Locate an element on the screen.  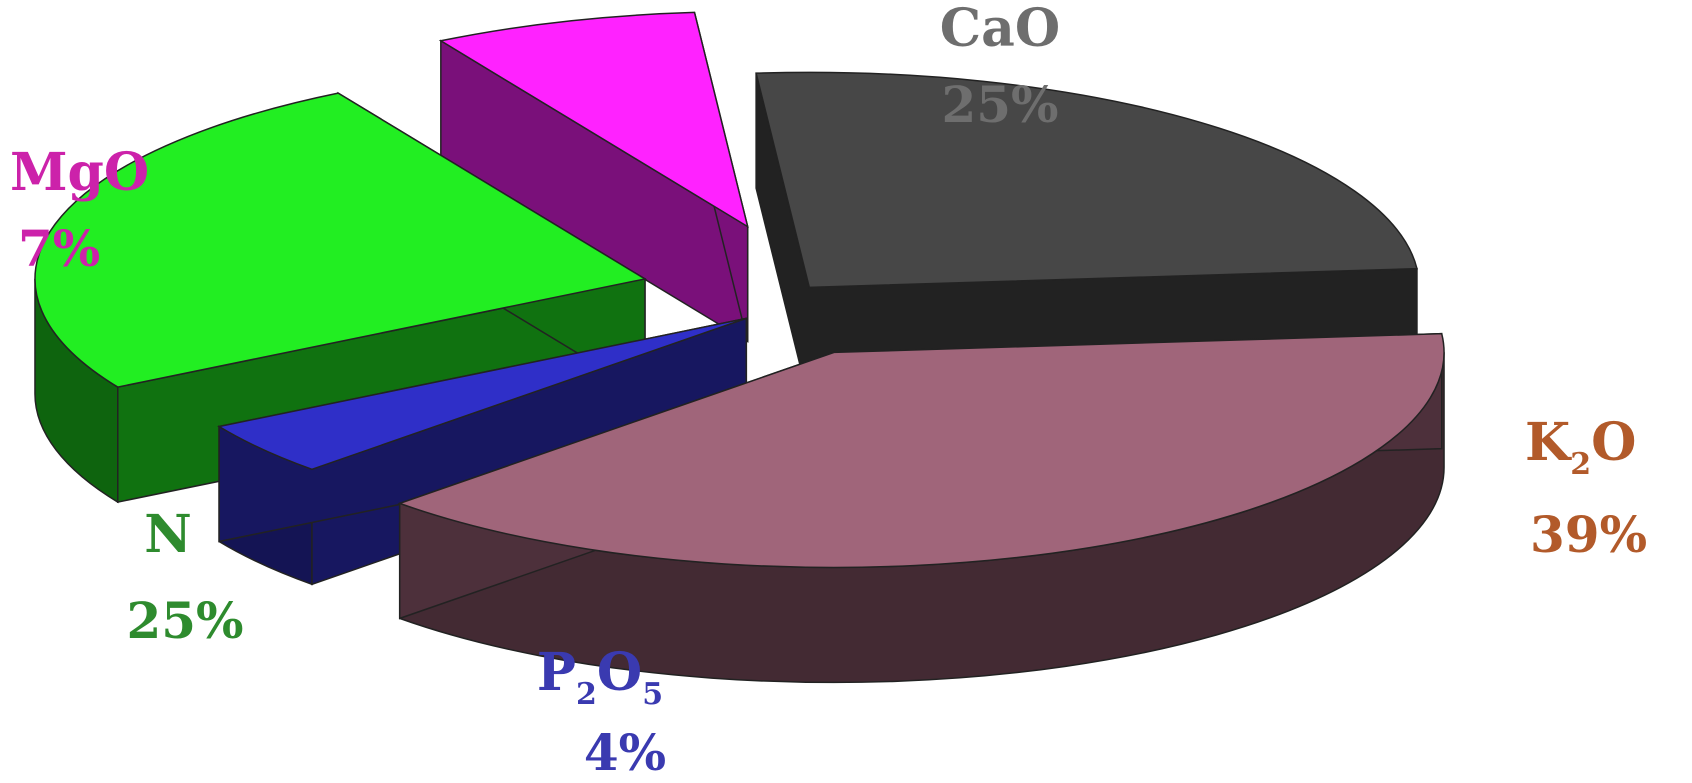
label-p2o5-base: P is located at coordinates (556, 672).